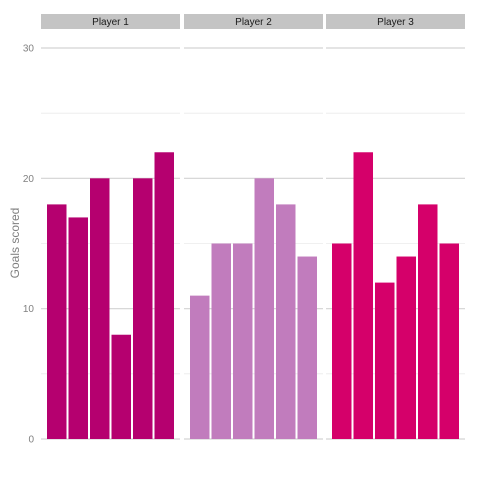 The image size is (480, 480). Describe the element at coordinates (29, 179) in the screenshot. I see `y-tick-label: 20` at that location.